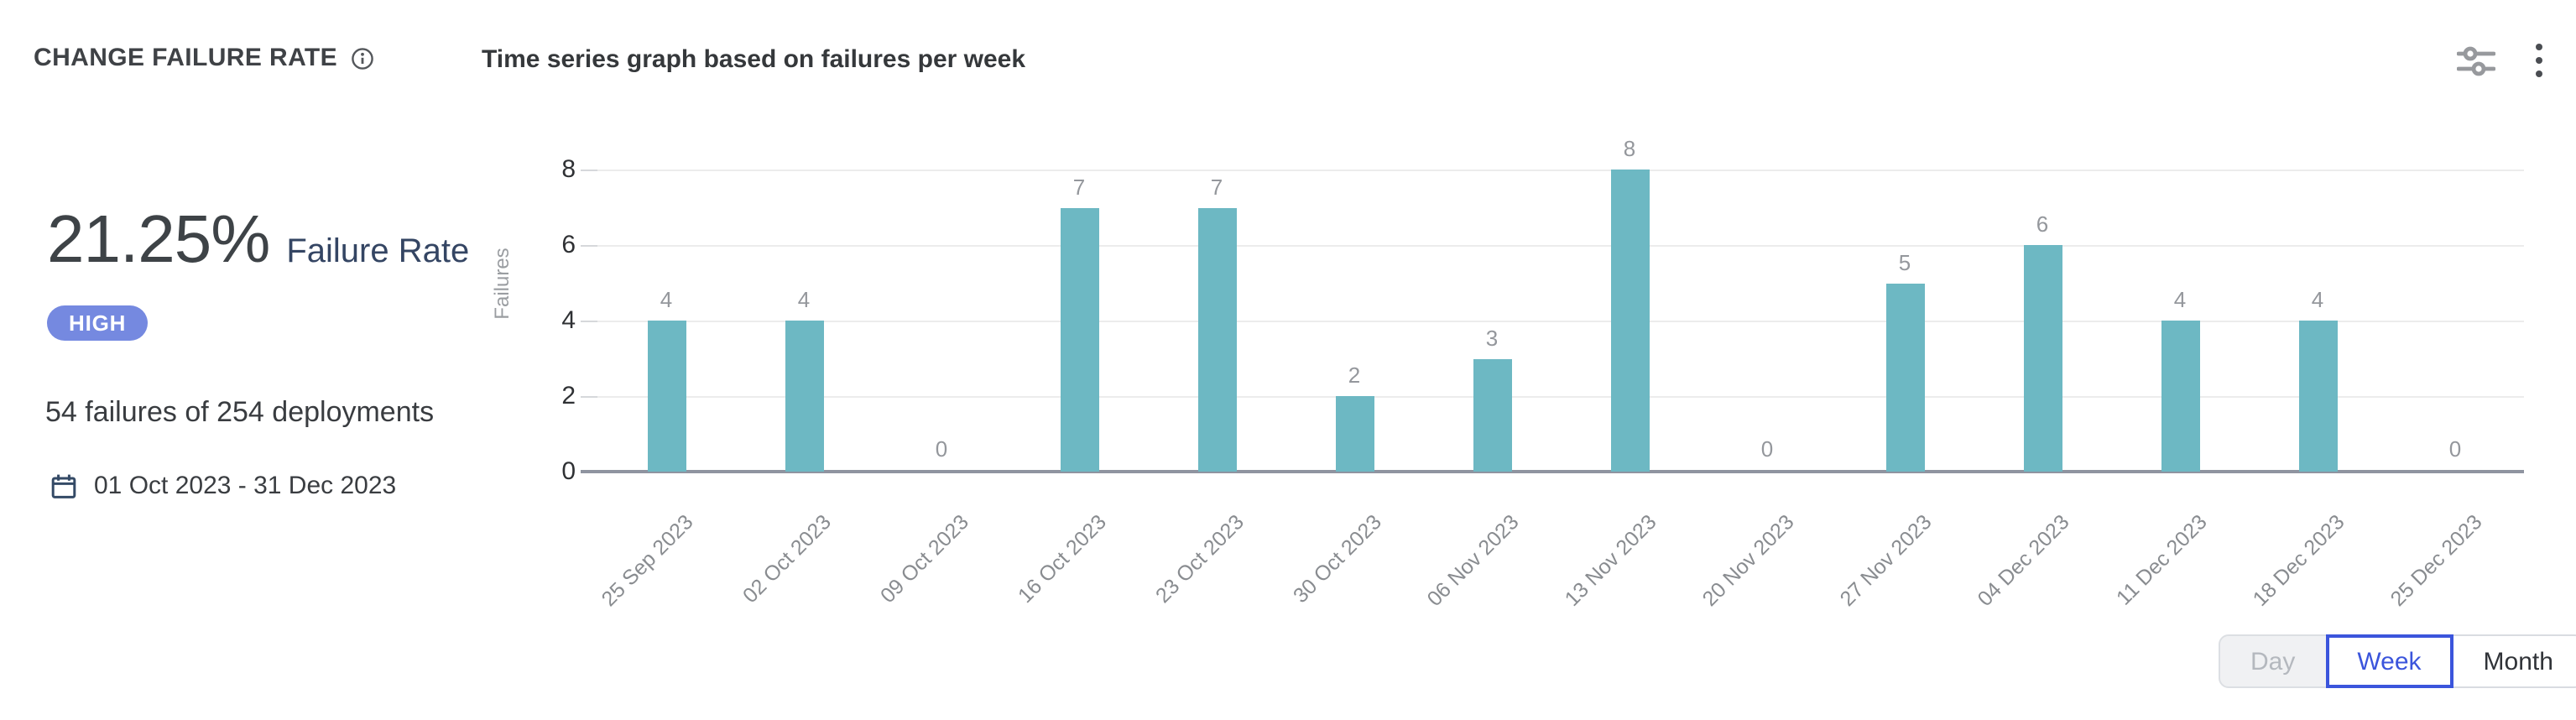  What do you see at coordinates (1062, 559) in the screenshot?
I see `x-axis-label: 16 Oct 2023` at bounding box center [1062, 559].